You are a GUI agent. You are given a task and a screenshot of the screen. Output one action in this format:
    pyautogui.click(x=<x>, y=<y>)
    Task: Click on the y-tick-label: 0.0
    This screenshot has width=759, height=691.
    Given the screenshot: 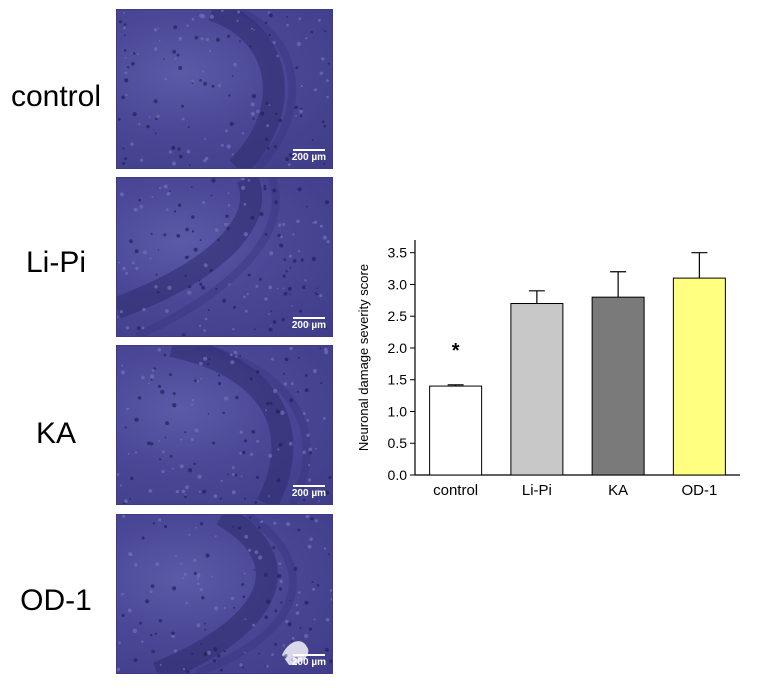 What is the action you would take?
    pyautogui.click(x=398, y=475)
    